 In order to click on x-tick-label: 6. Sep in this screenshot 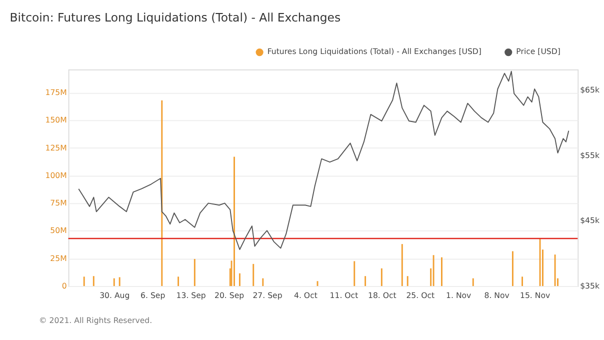, I will do `click(153, 295)`.